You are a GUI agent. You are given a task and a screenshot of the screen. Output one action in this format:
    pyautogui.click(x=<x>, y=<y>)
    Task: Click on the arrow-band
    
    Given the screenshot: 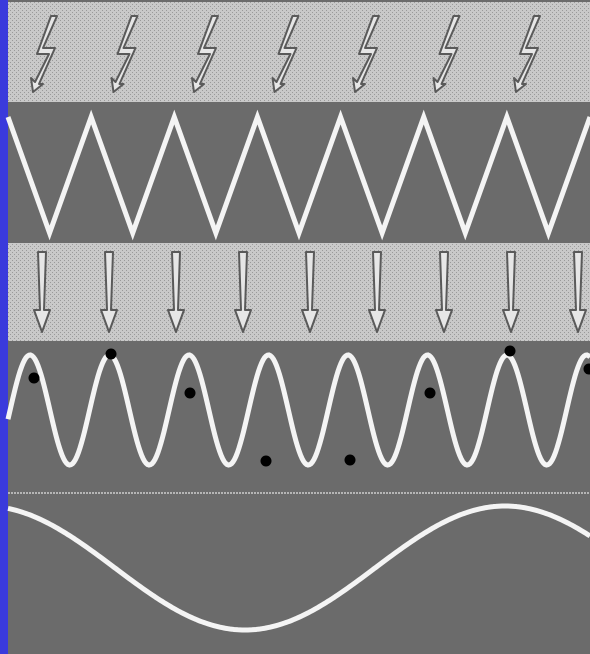 What is the action you would take?
    pyautogui.click(x=299, y=292)
    